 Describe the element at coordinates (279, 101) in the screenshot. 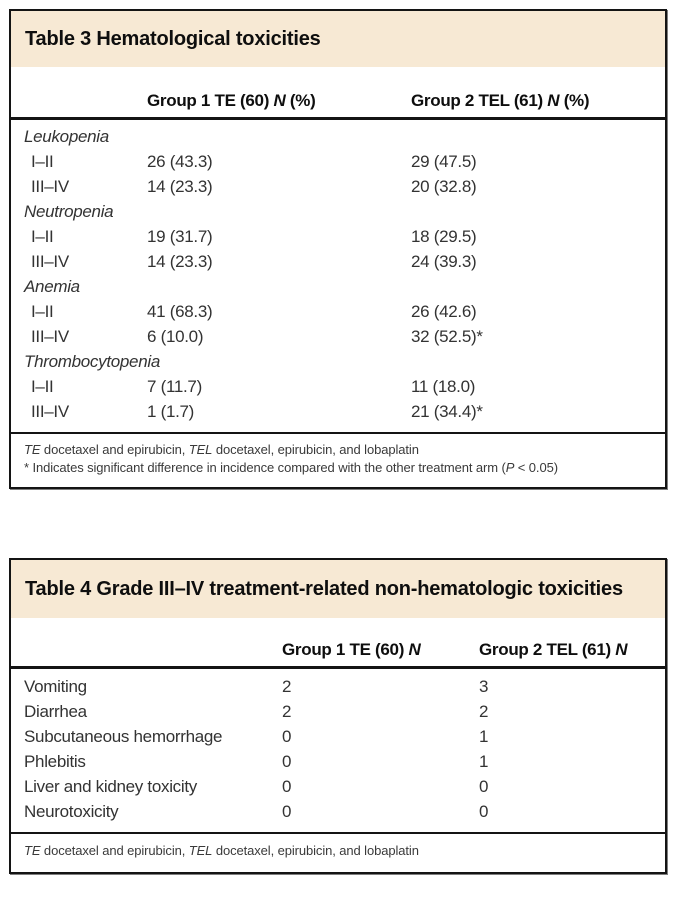

I see `table3-col1-header: Group 1 TE (60) N (%)` at that location.